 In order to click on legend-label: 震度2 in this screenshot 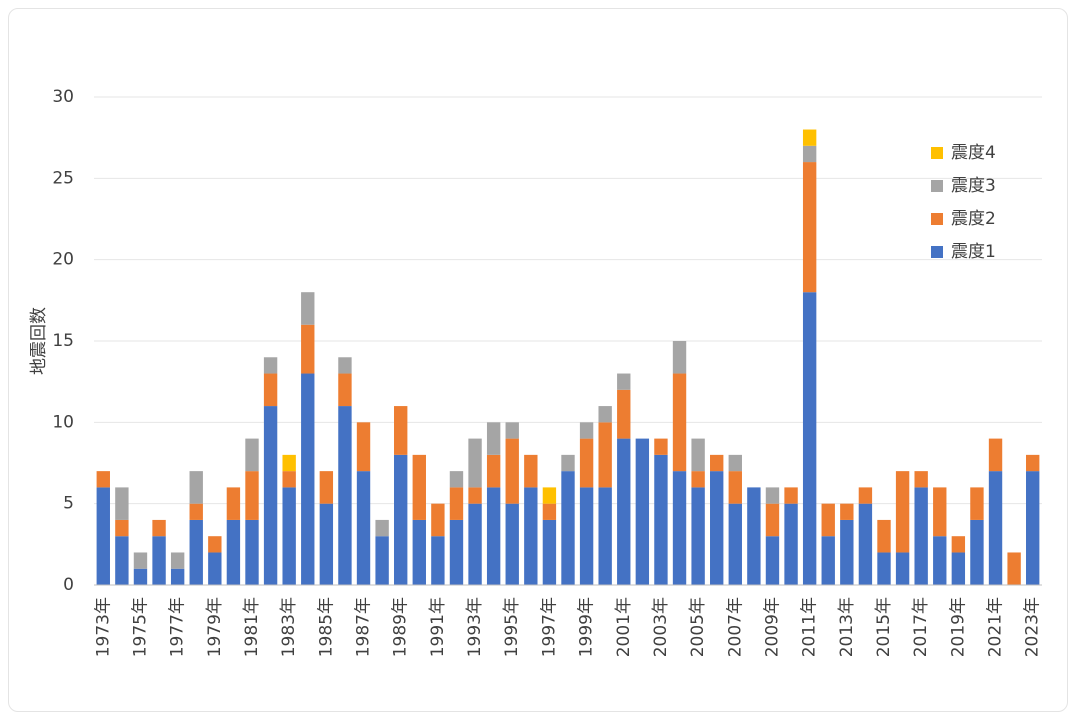, I will do `click(973, 219)`.